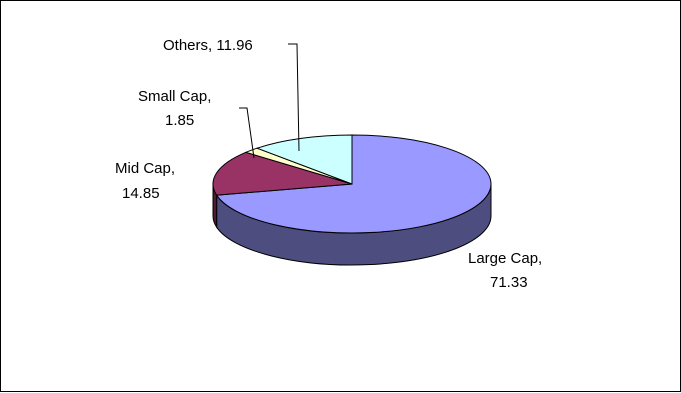 The width and height of the screenshot is (681, 393). Describe the element at coordinates (145, 168) in the screenshot. I see `slice-label-mid-cap: Mid Cap,` at that location.